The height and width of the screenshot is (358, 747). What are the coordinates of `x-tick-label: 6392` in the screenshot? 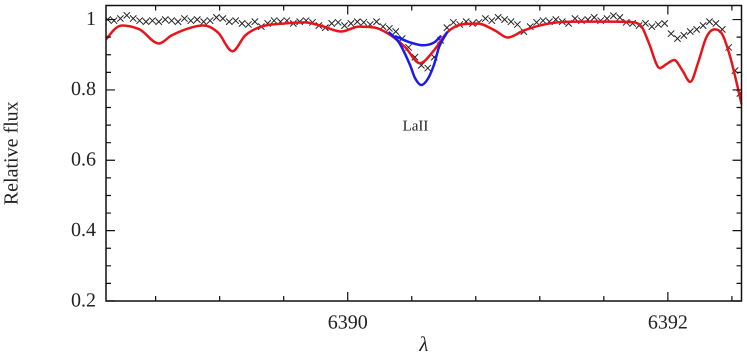 It's located at (668, 322).